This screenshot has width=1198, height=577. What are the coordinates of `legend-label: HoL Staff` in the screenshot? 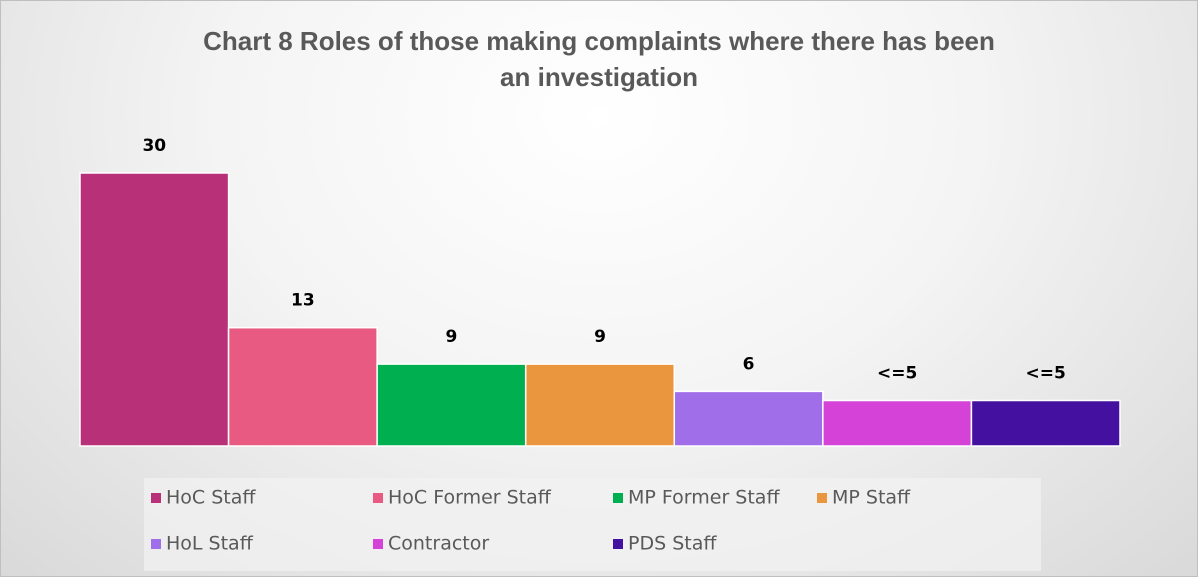 It's located at (210, 544).